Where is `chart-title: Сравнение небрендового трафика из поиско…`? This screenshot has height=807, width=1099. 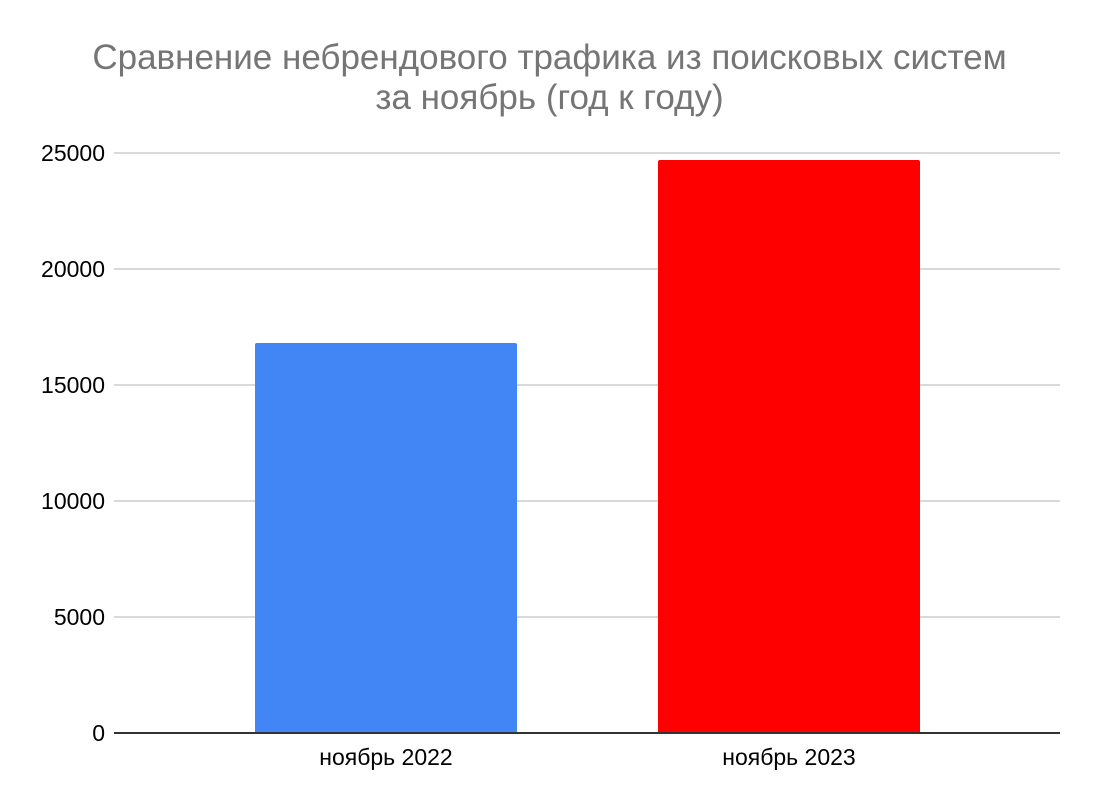
chart-title: Сравнение небрендового трафика из поиско… is located at coordinates (549, 78).